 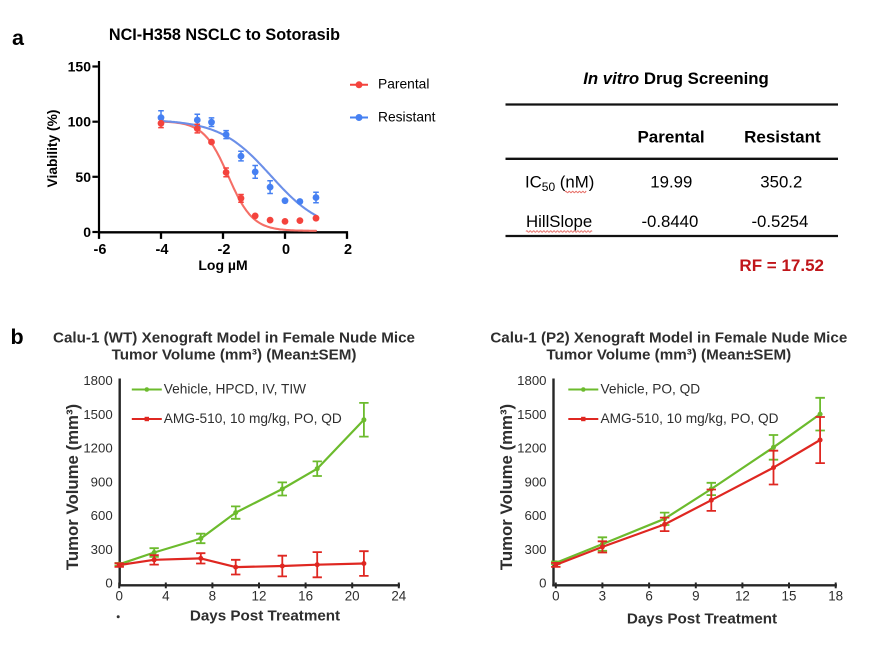 I want to click on svg-text: NCI-H358 NSCLC to Sotorasib, so click(x=224, y=35).